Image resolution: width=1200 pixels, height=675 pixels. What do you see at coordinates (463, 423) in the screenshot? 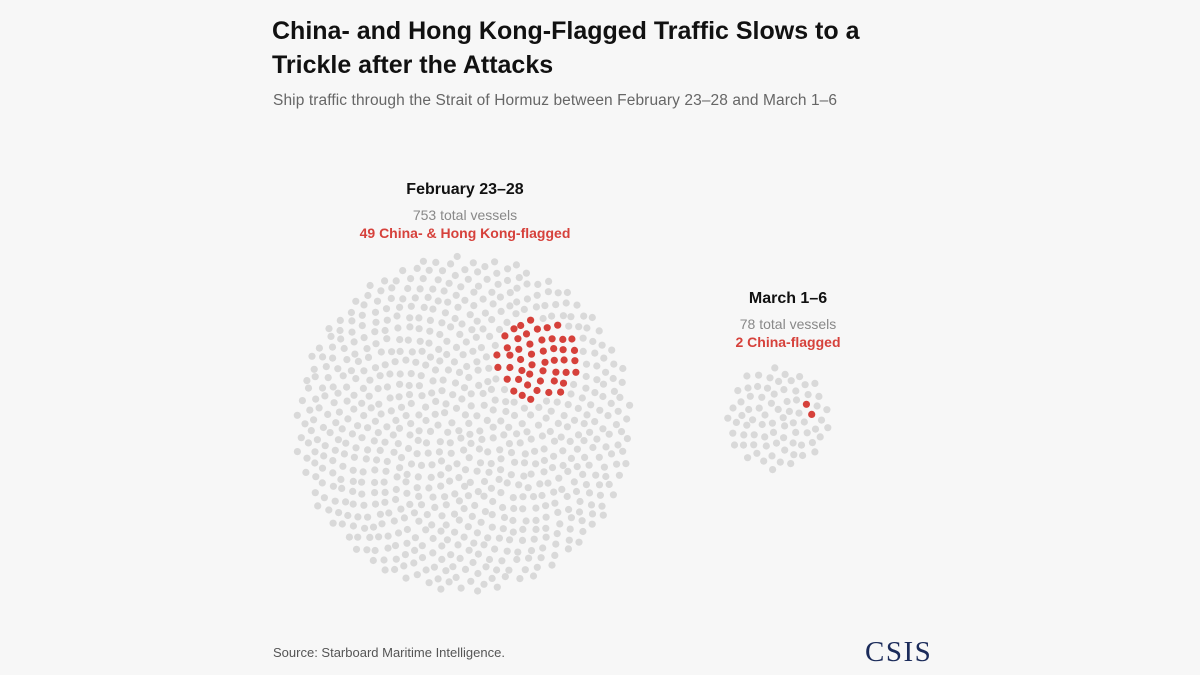
I see `february-vessel-cluster` at bounding box center [463, 423].